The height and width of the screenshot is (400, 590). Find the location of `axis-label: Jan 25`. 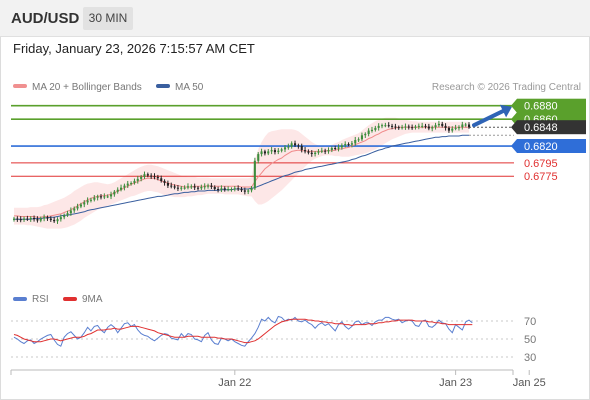

axis-label: Jan 25 is located at coordinates (529, 383).